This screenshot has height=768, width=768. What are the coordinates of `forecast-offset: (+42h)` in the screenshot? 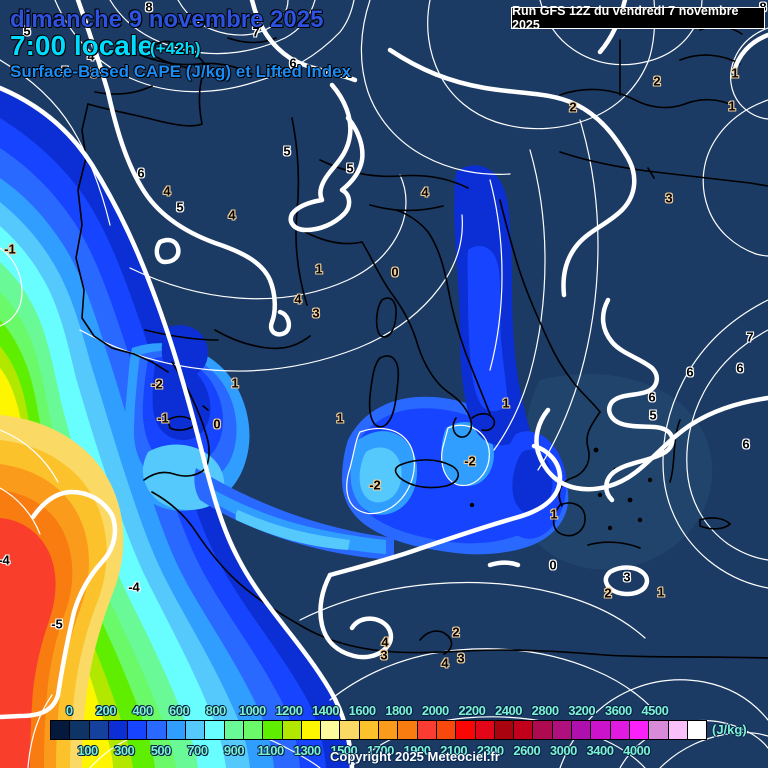 It's located at (175, 48).